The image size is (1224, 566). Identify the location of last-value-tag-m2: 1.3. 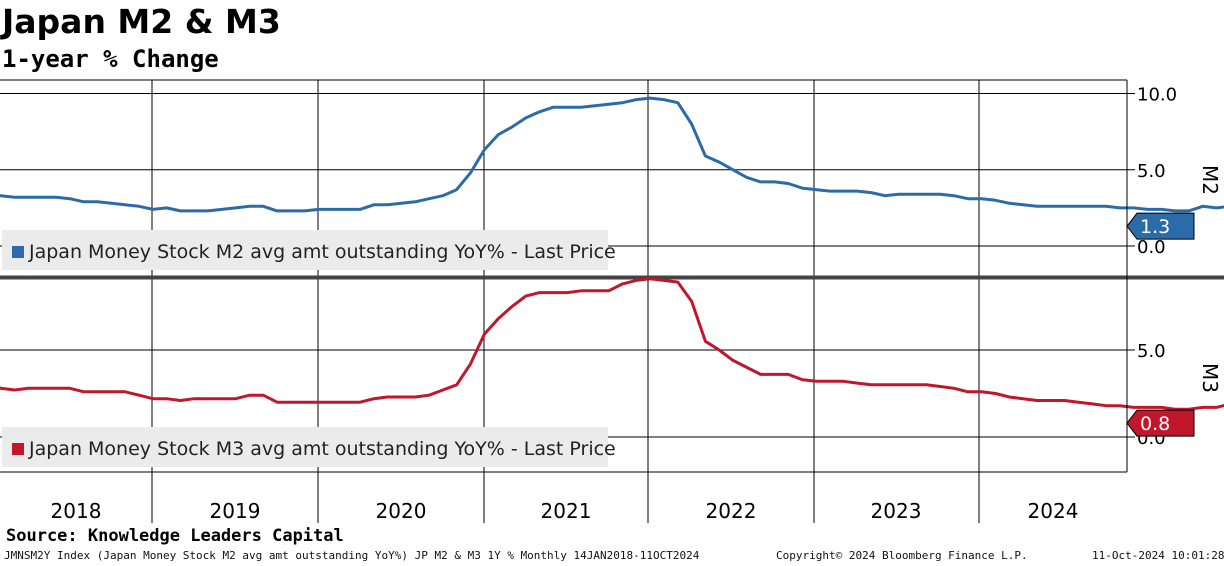
(1160, 226).